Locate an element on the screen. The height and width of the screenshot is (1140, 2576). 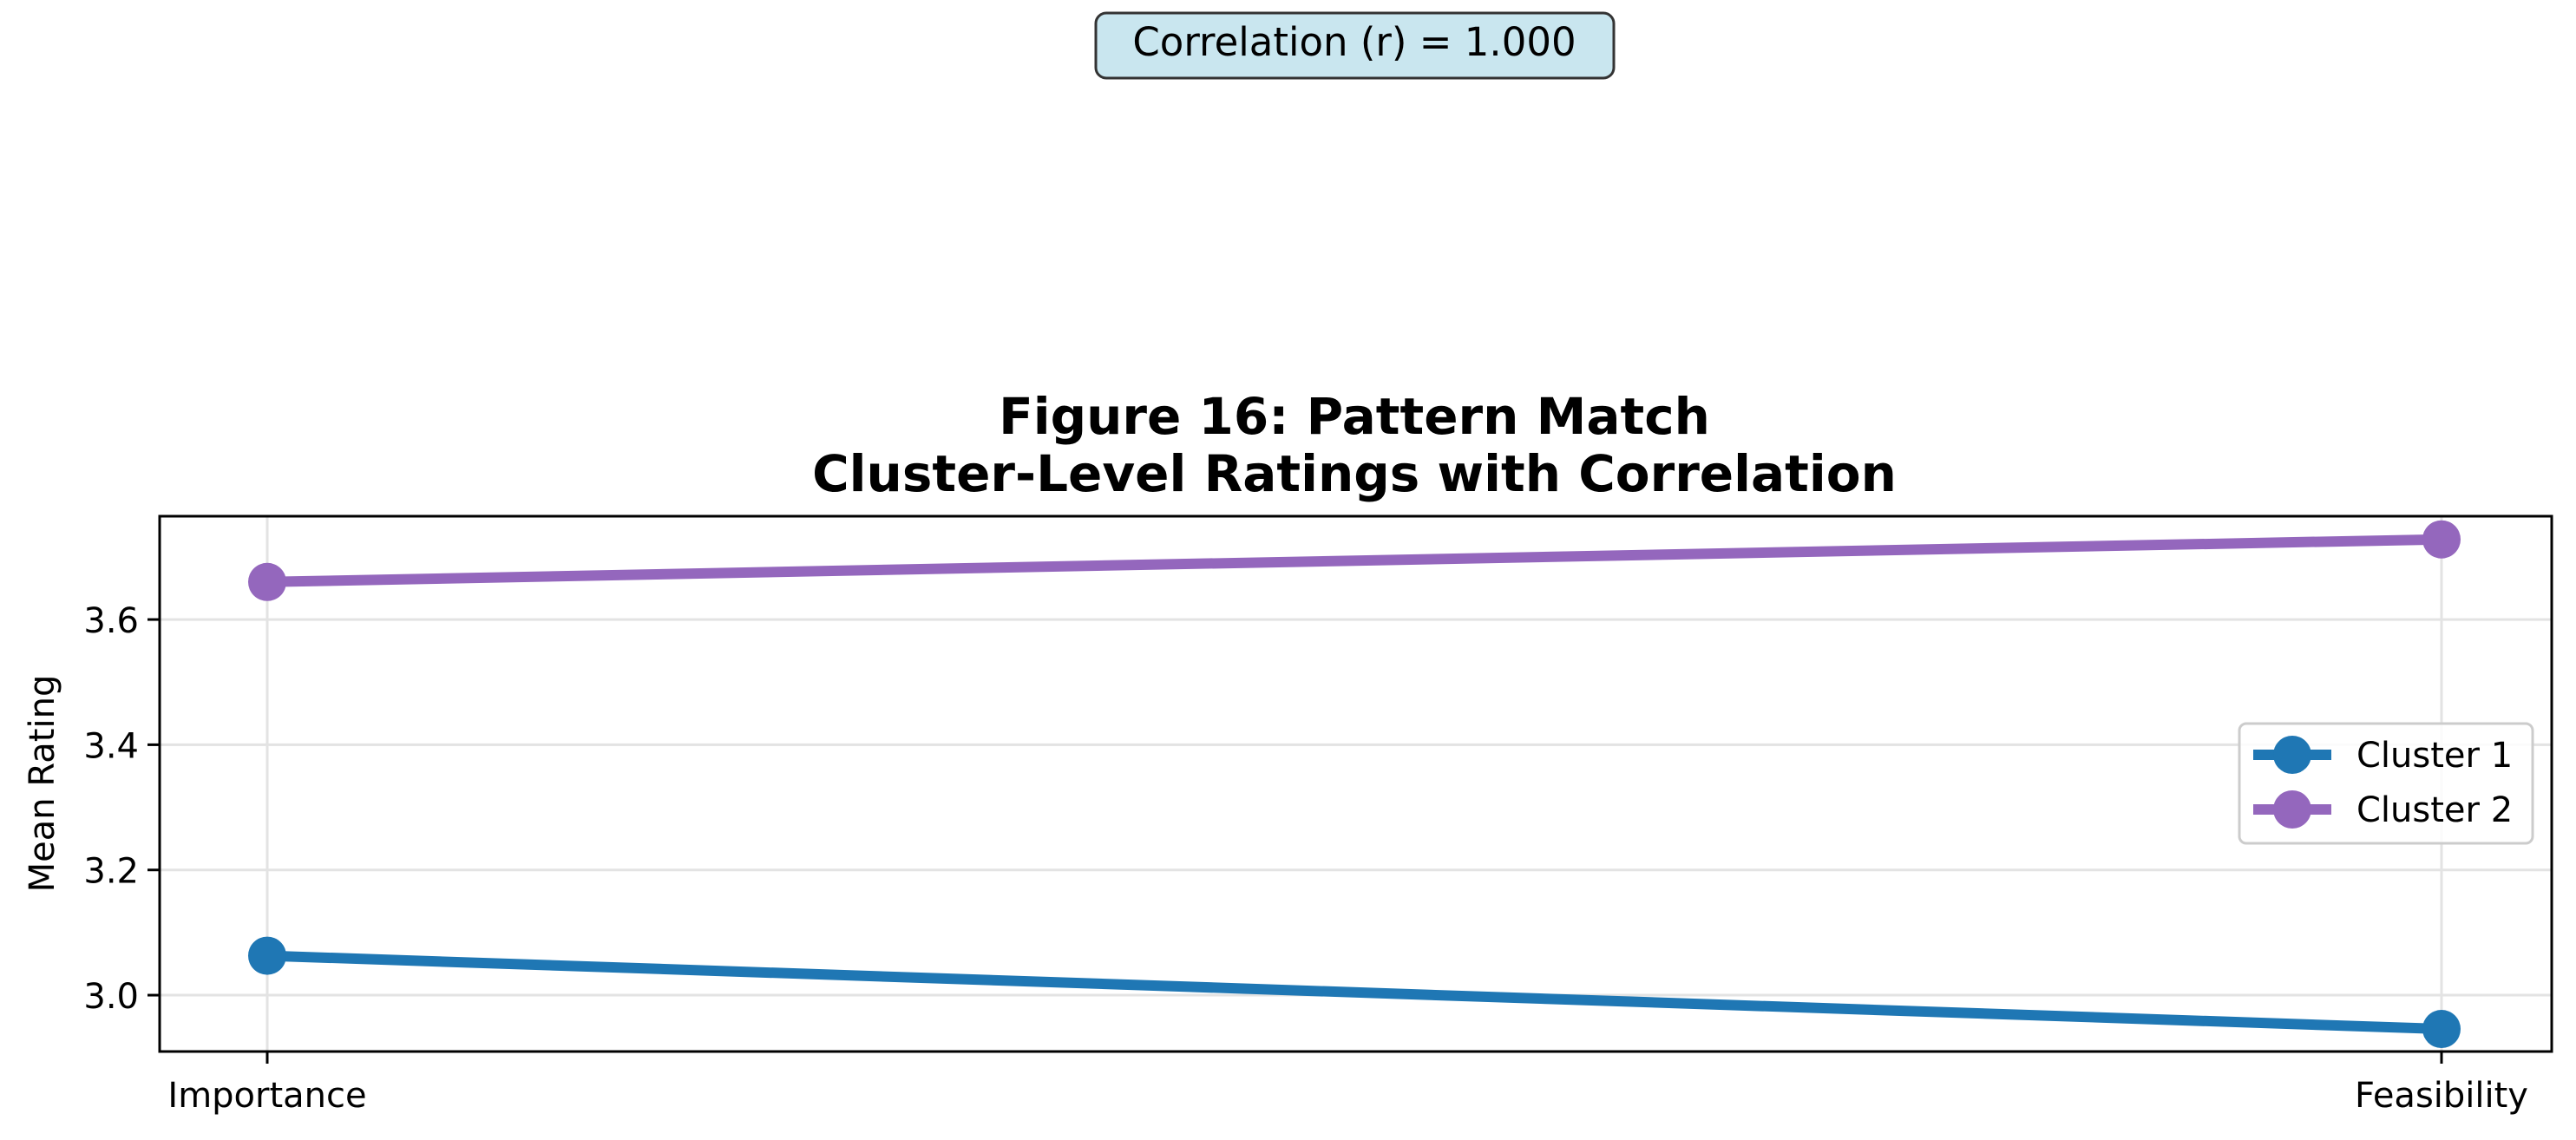
x-tick-label-importance: Importance is located at coordinates (266, 1096).